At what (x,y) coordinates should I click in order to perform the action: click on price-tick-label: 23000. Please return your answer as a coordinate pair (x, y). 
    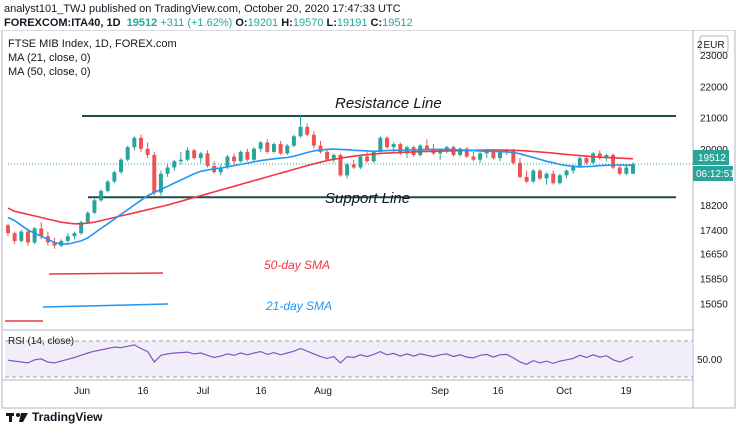
    Looking at the image, I should click on (714, 56).